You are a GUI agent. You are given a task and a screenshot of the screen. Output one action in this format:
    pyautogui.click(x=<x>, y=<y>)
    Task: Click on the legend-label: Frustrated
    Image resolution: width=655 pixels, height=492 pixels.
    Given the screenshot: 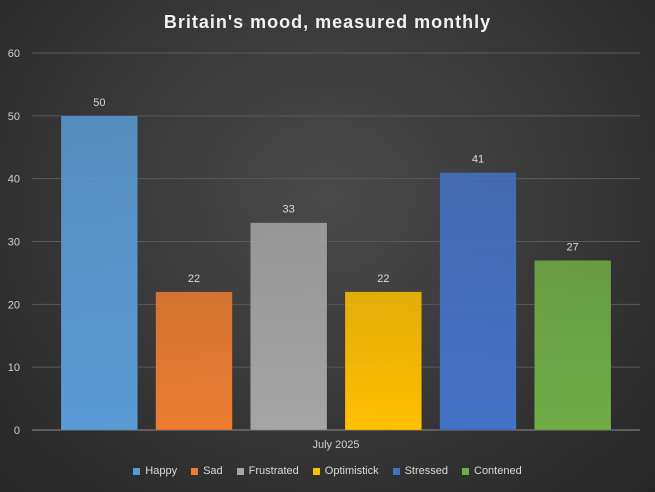 What is the action you would take?
    pyautogui.click(x=273, y=471)
    